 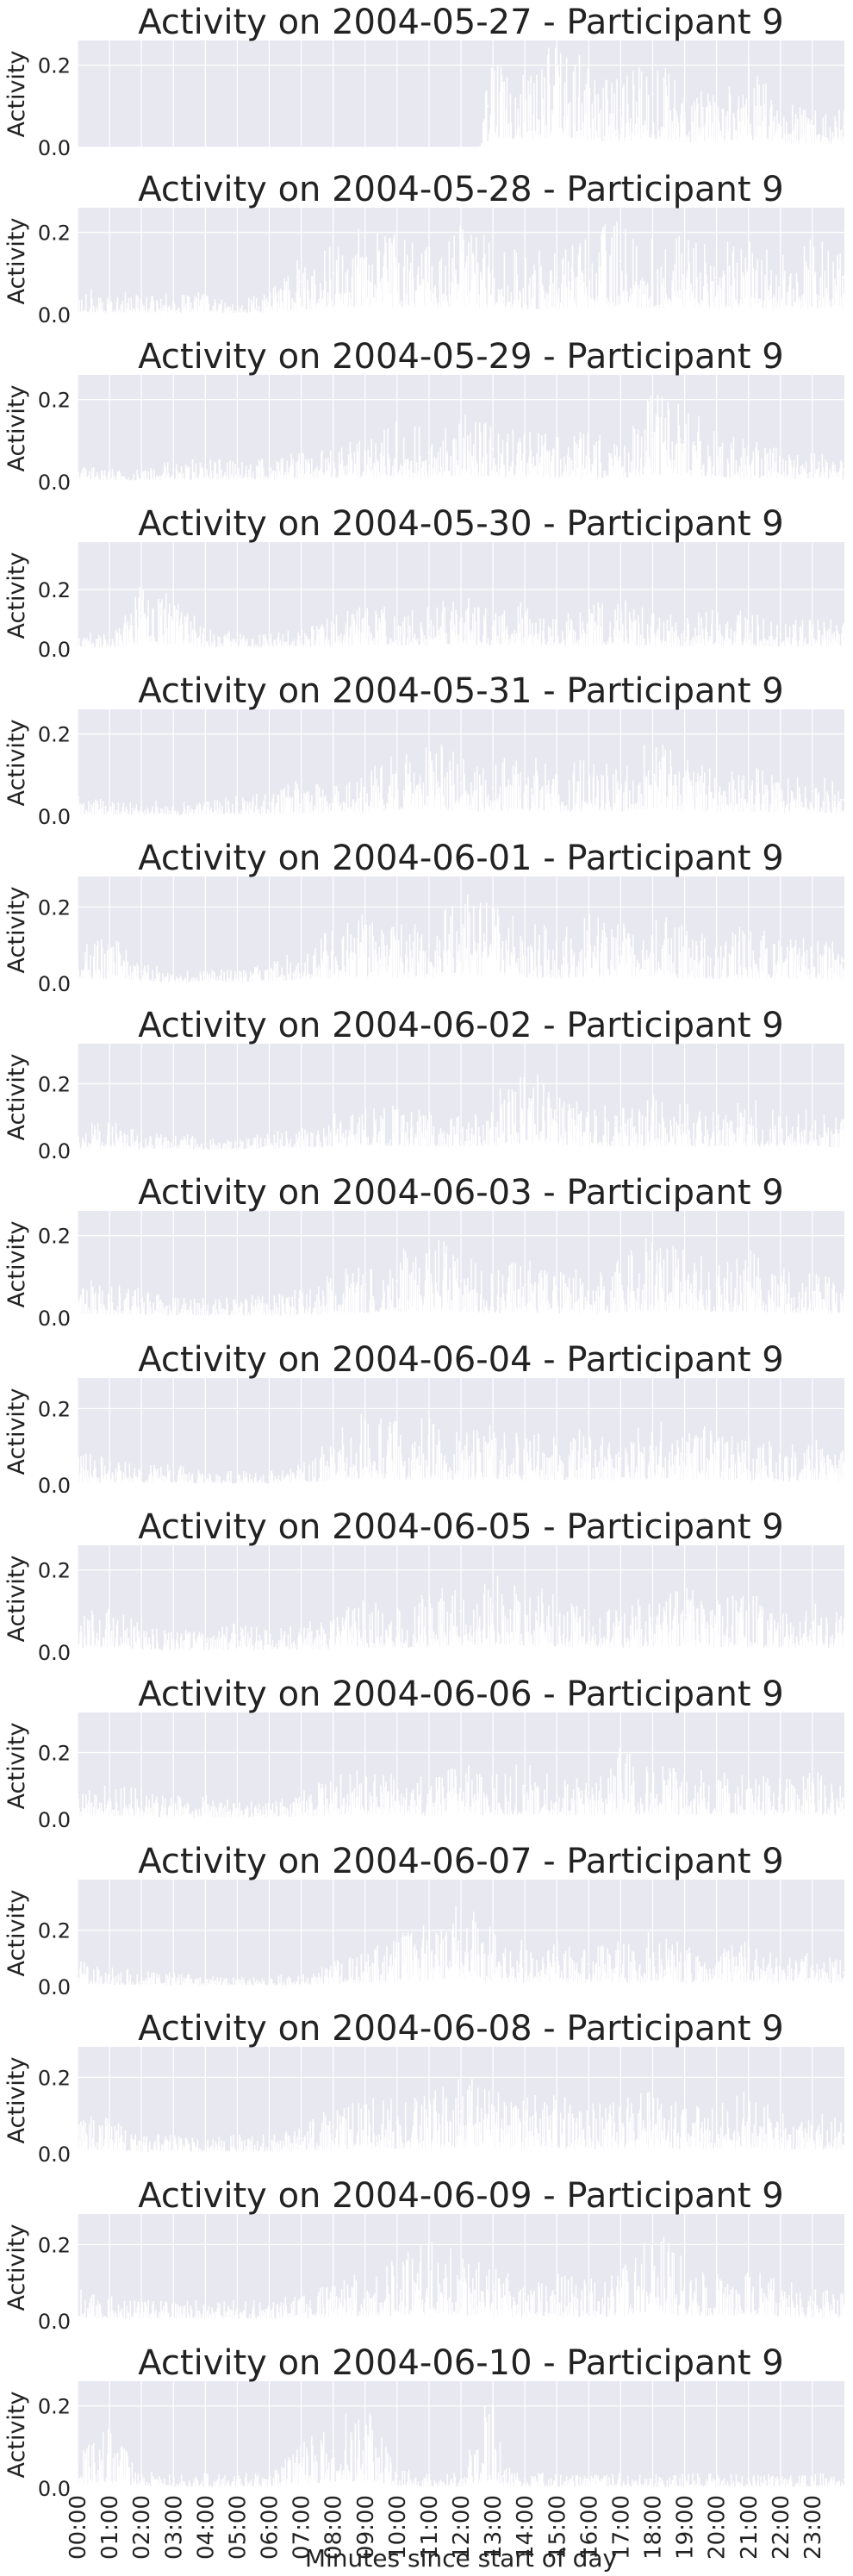 I want to click on x-tick-label: 02:00, so click(x=142, y=2527).